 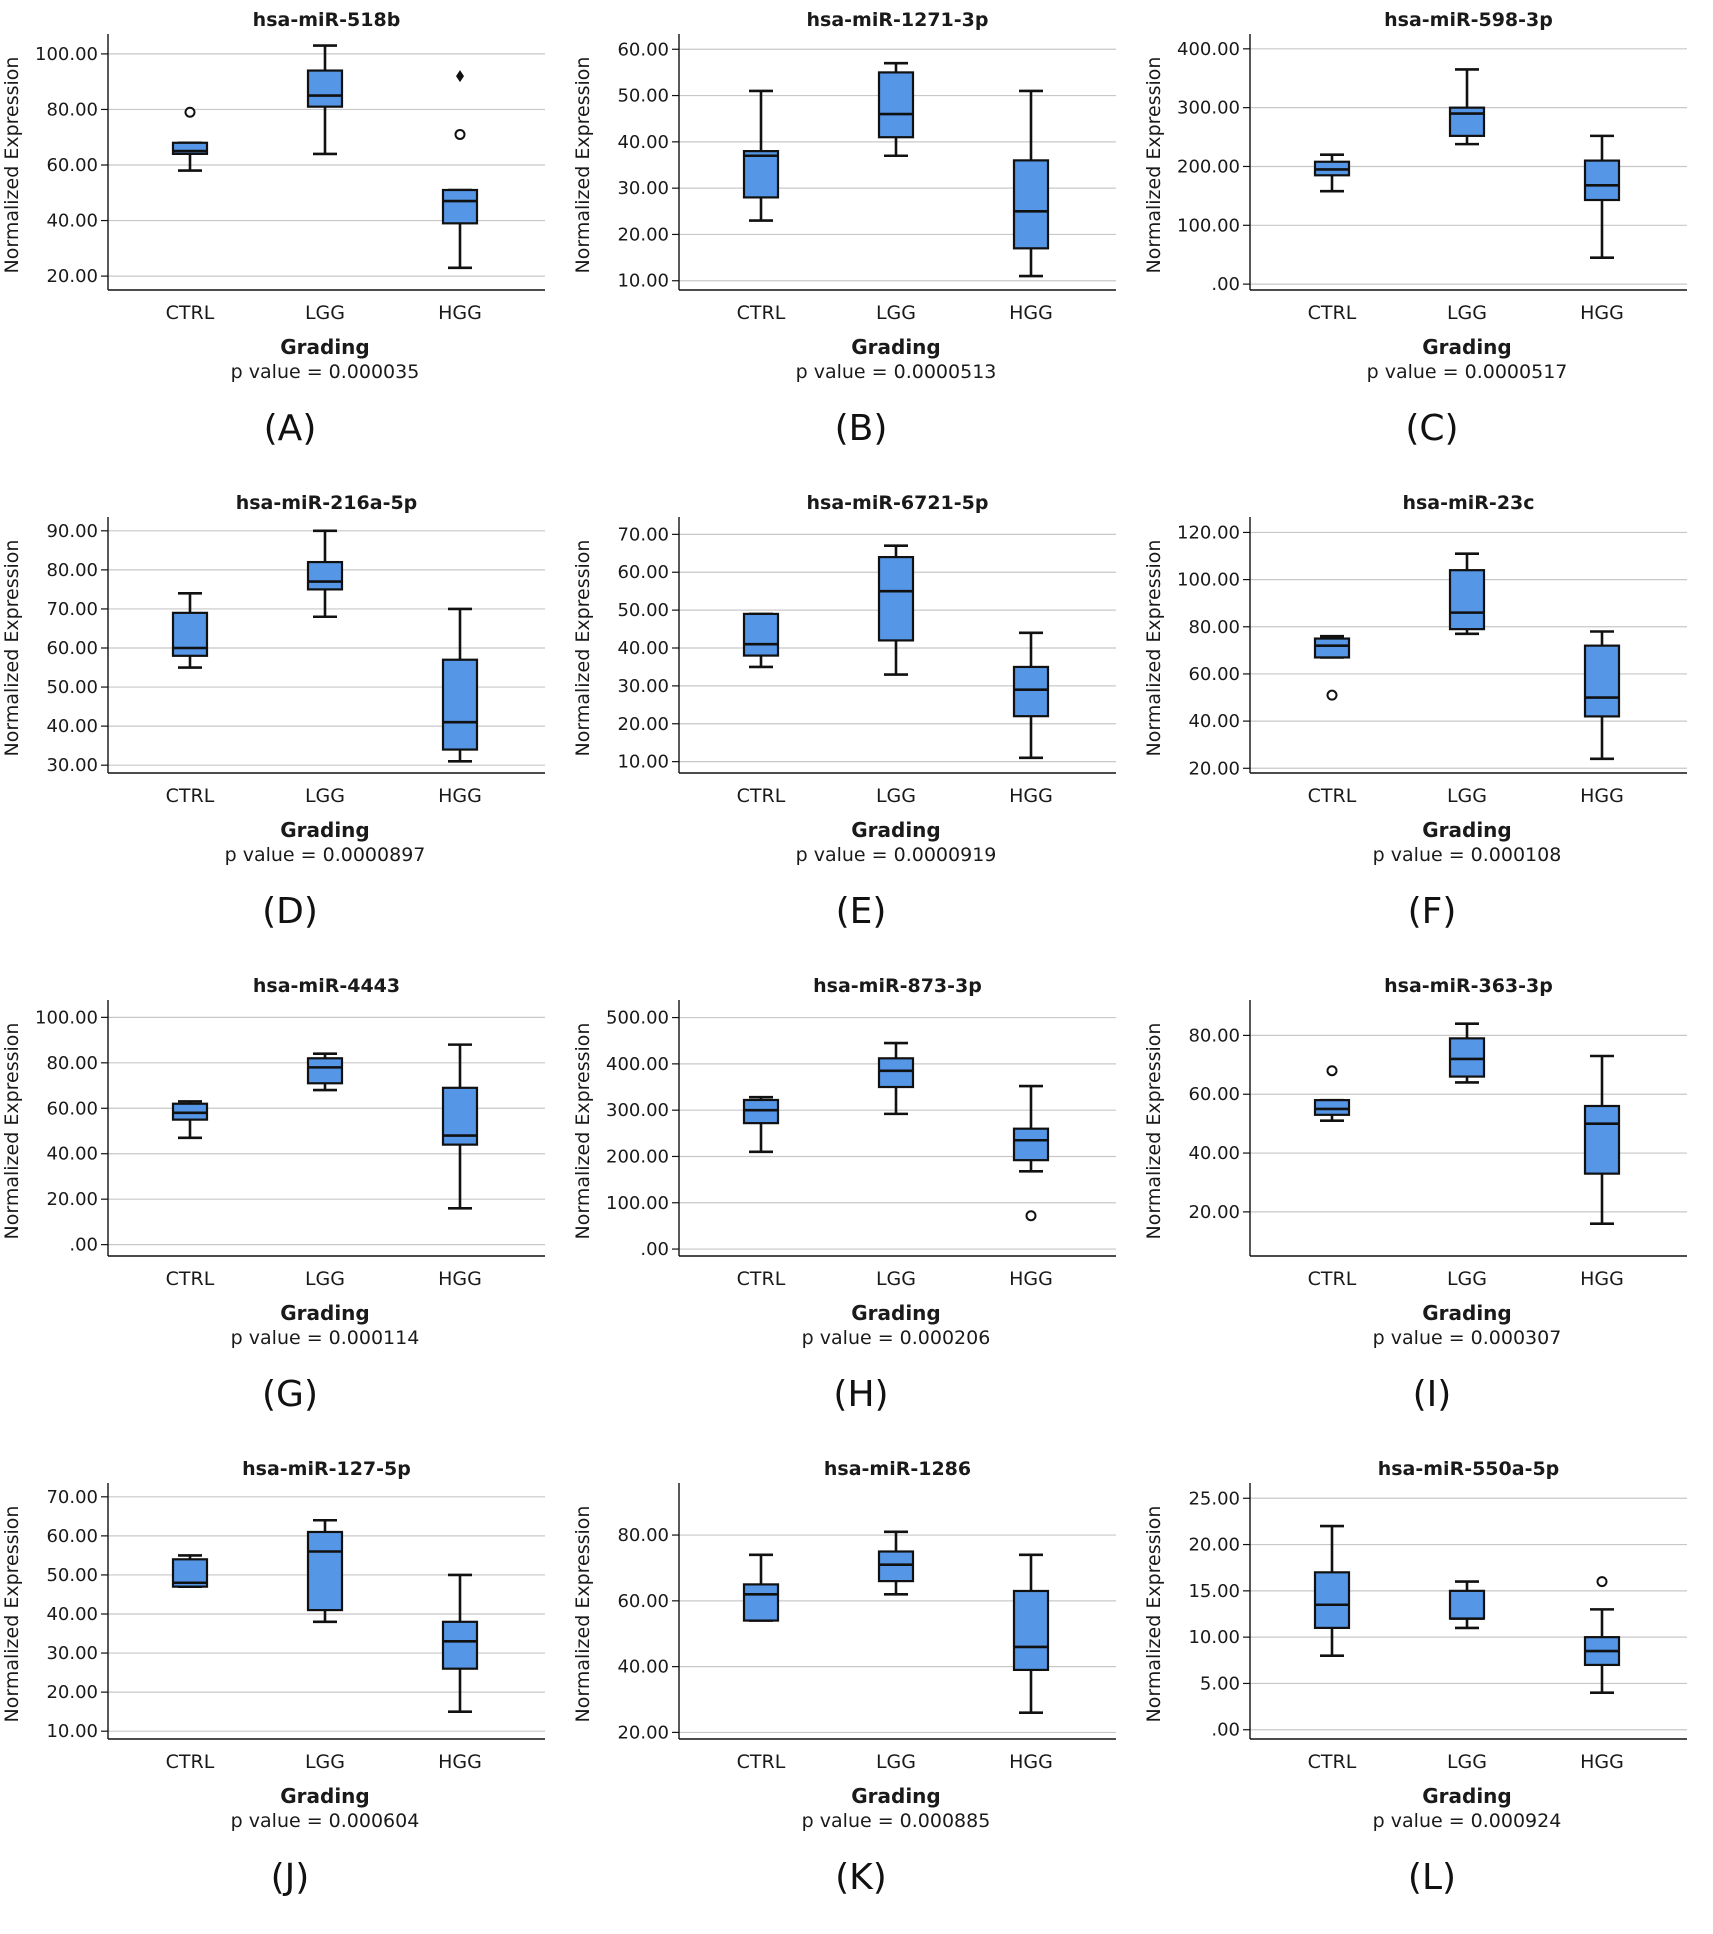 What do you see at coordinates (290, 1394) in the screenshot?
I see `panel-label: (G)` at bounding box center [290, 1394].